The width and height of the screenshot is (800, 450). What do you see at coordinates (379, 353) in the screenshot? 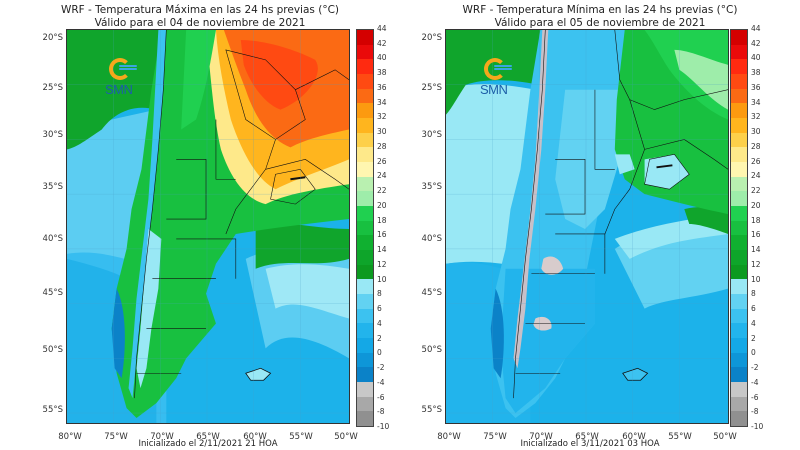
I see `colorbar-tick-label: 0` at bounding box center [379, 353].